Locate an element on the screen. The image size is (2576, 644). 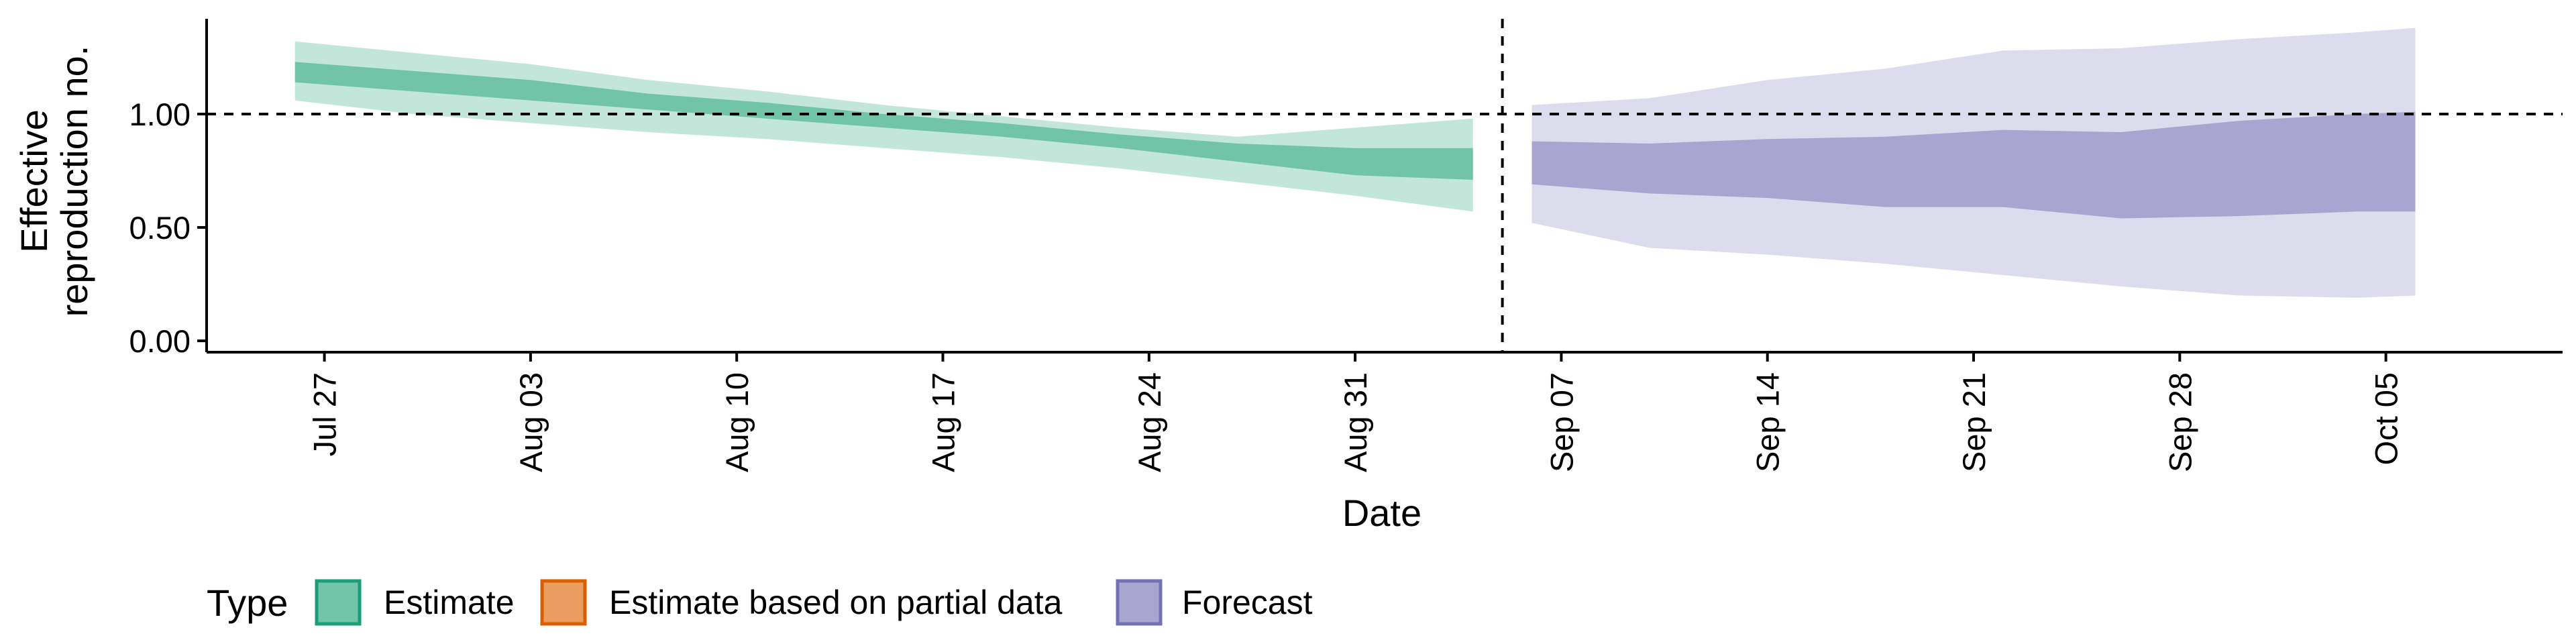
x-tick-label: Sep 21 is located at coordinates (1974, 422).